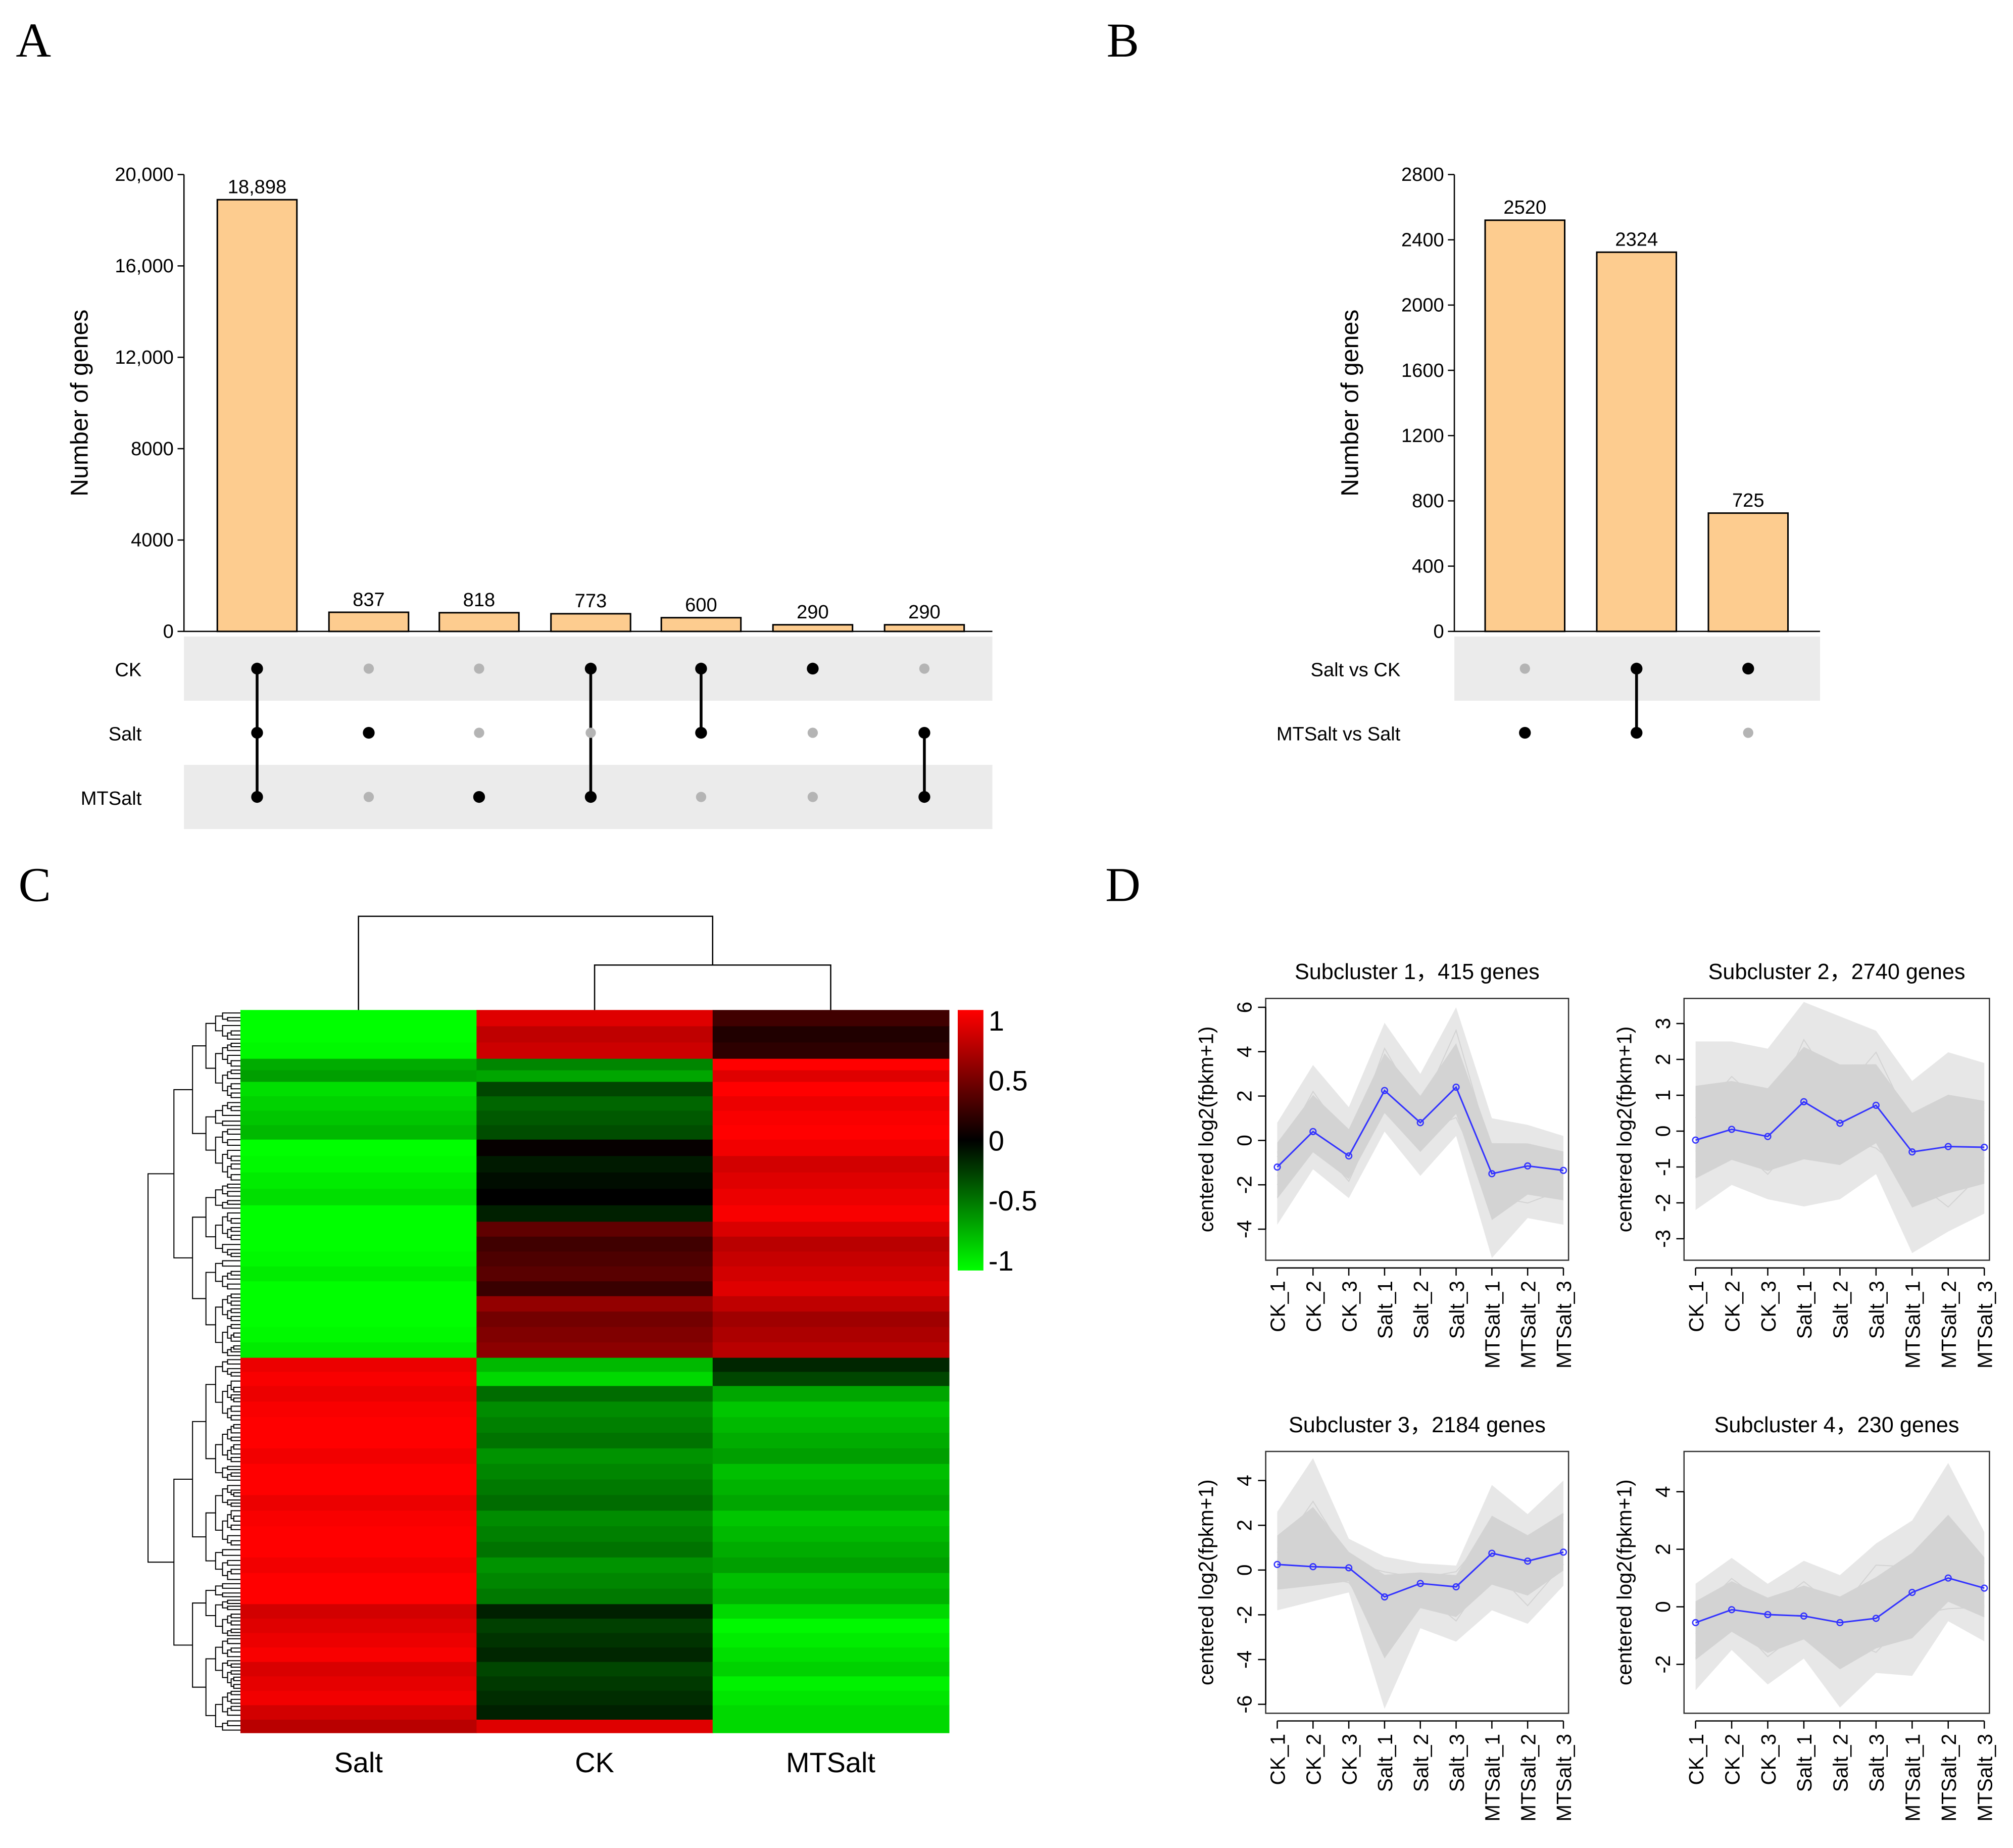 The width and height of the screenshot is (2013, 1848). Describe the element at coordinates (1205, 1130) in the screenshot. I see `y-axis-label: centered log2(fpkm+1)` at that location.